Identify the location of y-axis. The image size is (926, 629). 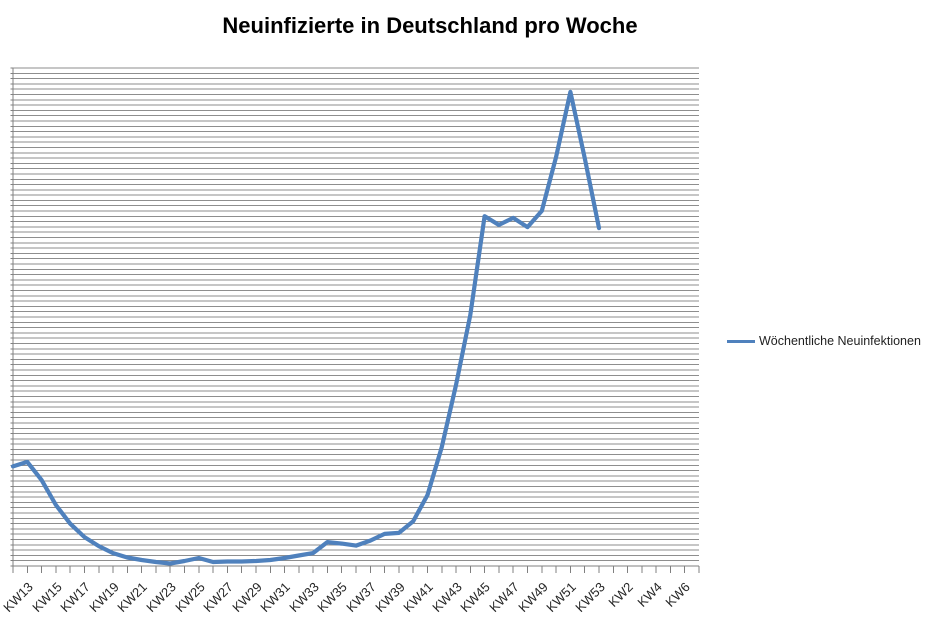
(12, 317).